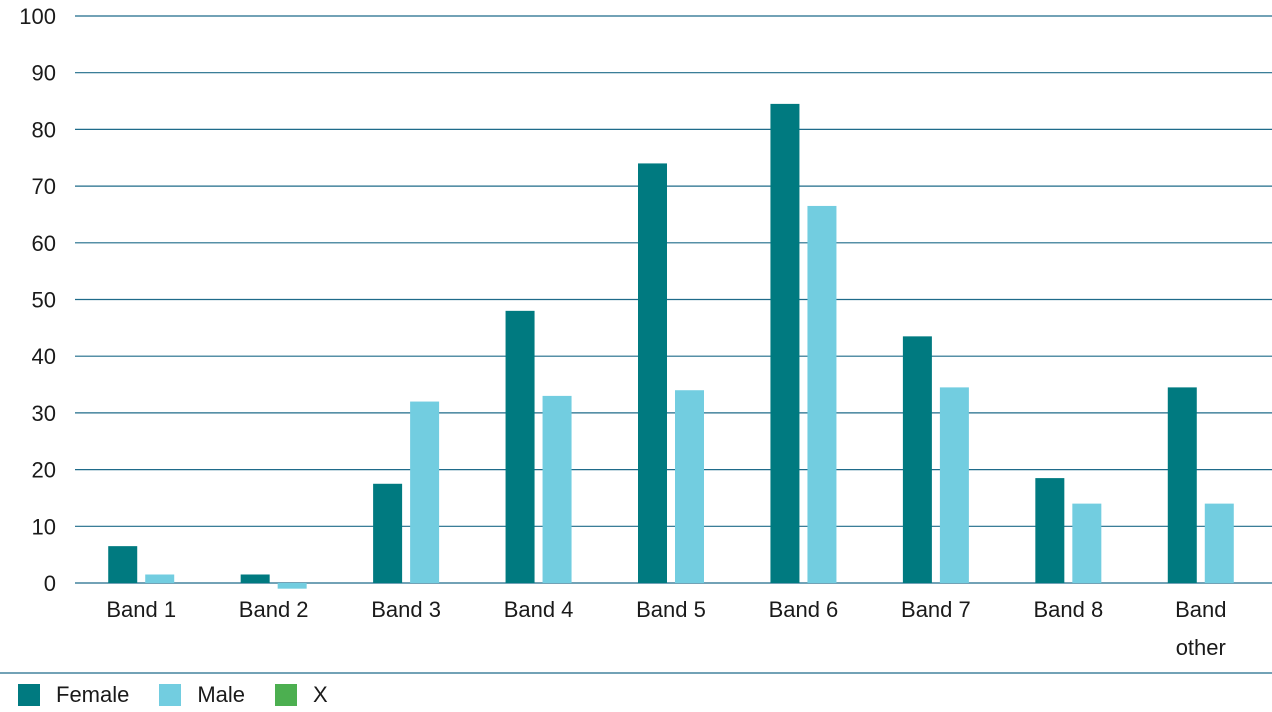  What do you see at coordinates (170, 695) in the screenshot?
I see `legend-swatch-male` at bounding box center [170, 695].